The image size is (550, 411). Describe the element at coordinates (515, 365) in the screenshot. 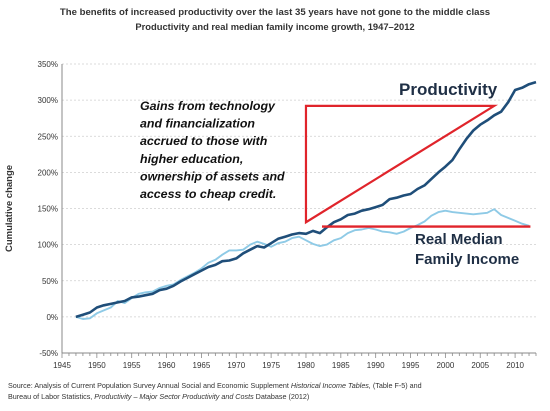

I see `x-tick-label: 2010` at that location.